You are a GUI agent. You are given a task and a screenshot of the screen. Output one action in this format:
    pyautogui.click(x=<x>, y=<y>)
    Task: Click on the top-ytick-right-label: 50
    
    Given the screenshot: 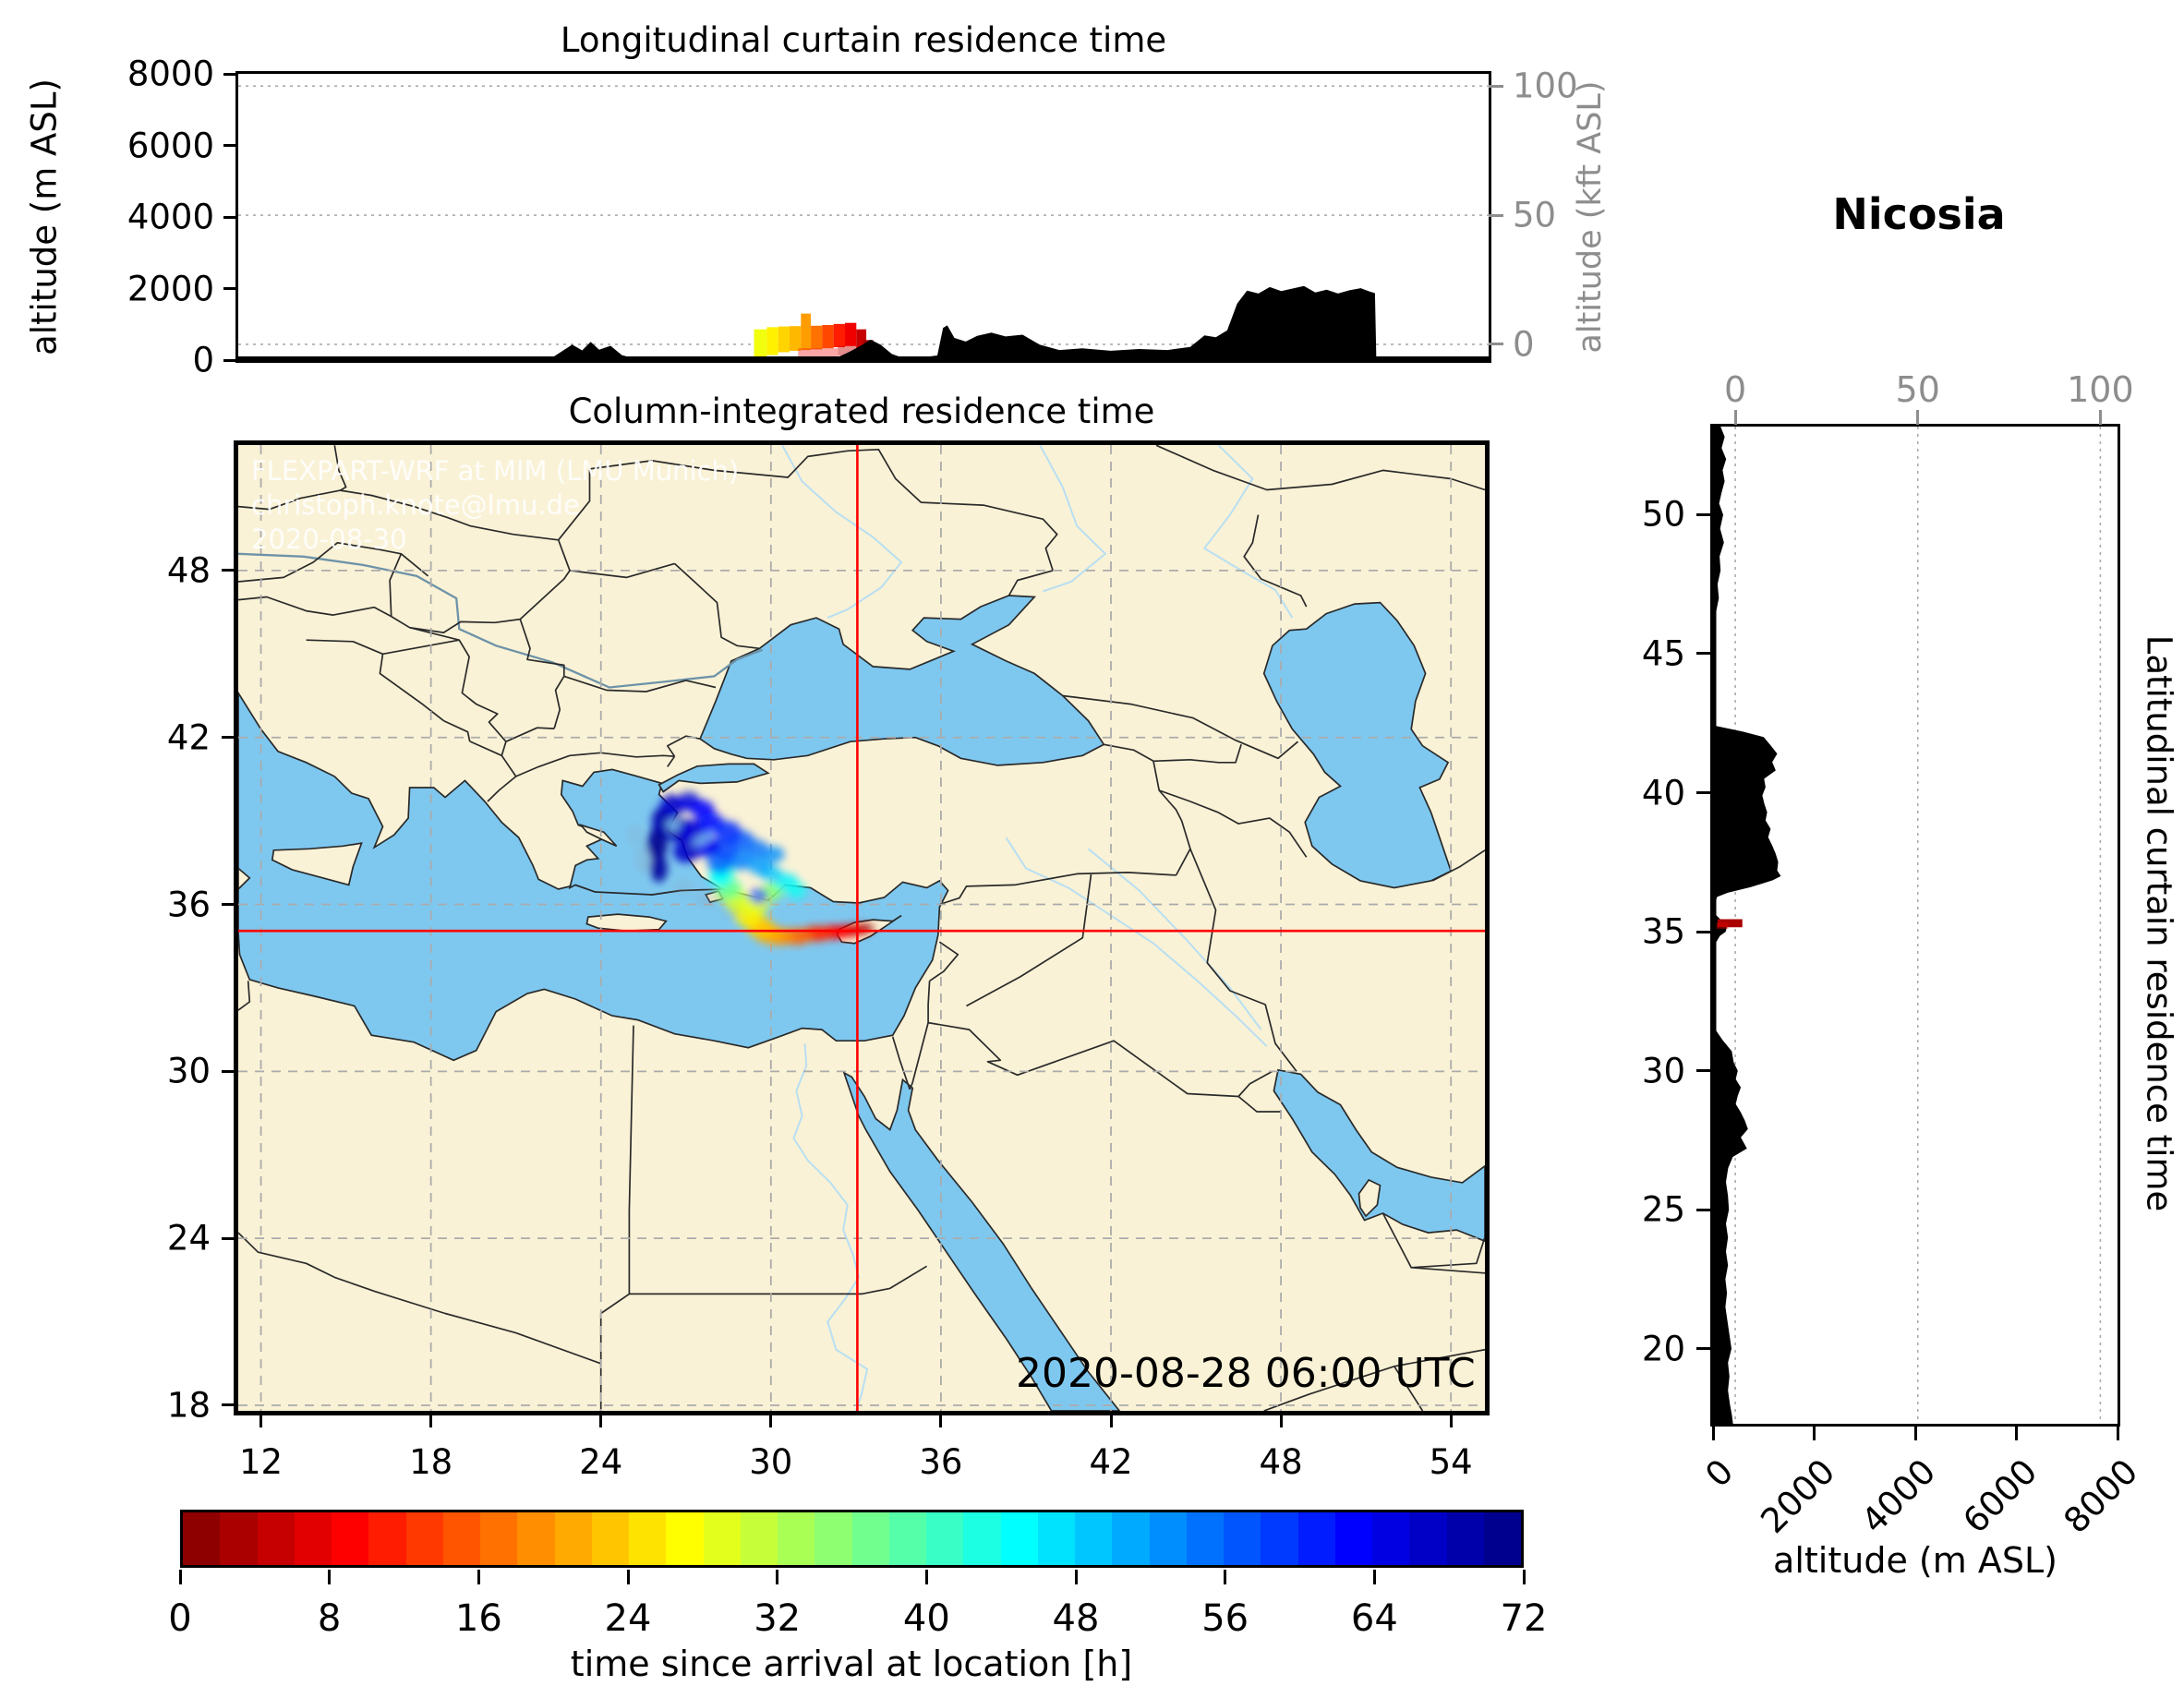 What is the action you would take?
    pyautogui.click(x=1535, y=215)
    